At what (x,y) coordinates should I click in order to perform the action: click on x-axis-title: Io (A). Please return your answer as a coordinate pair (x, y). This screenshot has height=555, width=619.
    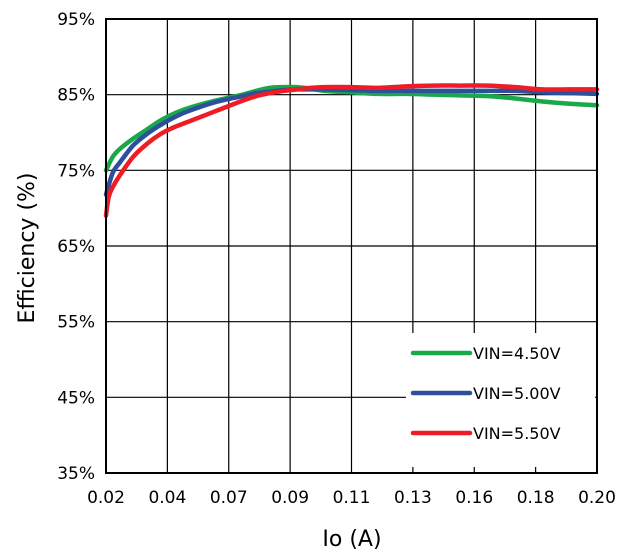
    Looking at the image, I should click on (351, 539).